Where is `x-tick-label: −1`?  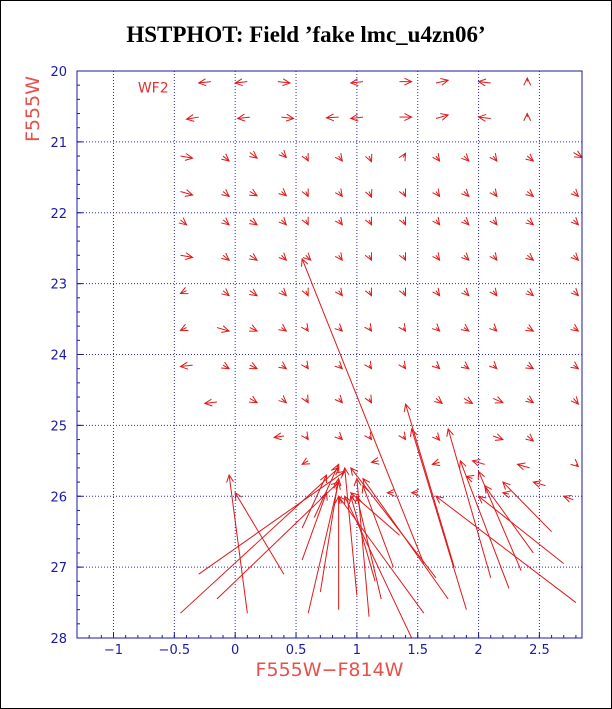
x-tick-label: −1 is located at coordinates (113, 650).